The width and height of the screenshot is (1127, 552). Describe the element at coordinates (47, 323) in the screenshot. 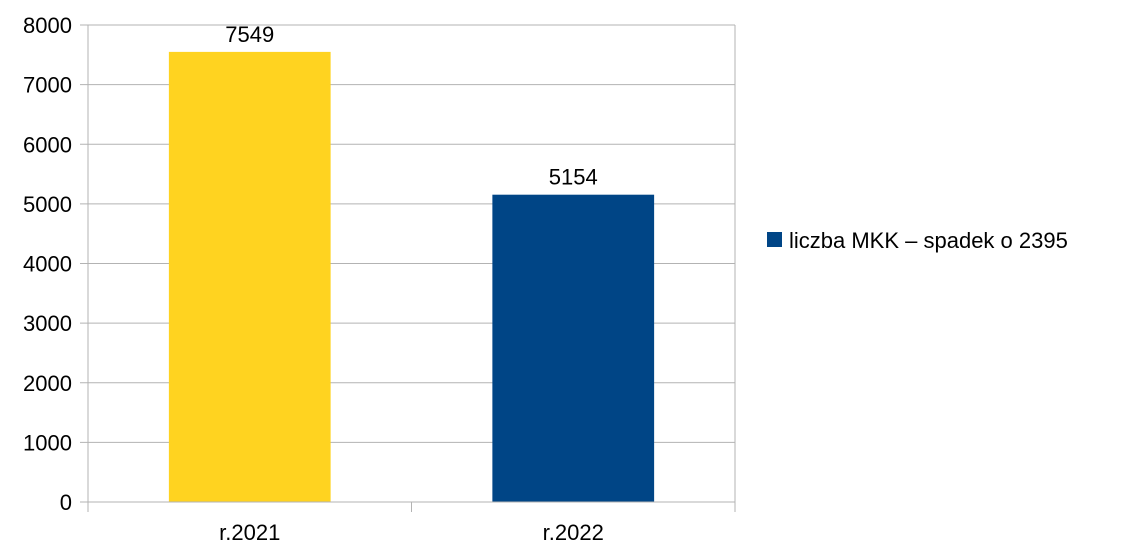

I see `y-tick-label: 3000` at that location.